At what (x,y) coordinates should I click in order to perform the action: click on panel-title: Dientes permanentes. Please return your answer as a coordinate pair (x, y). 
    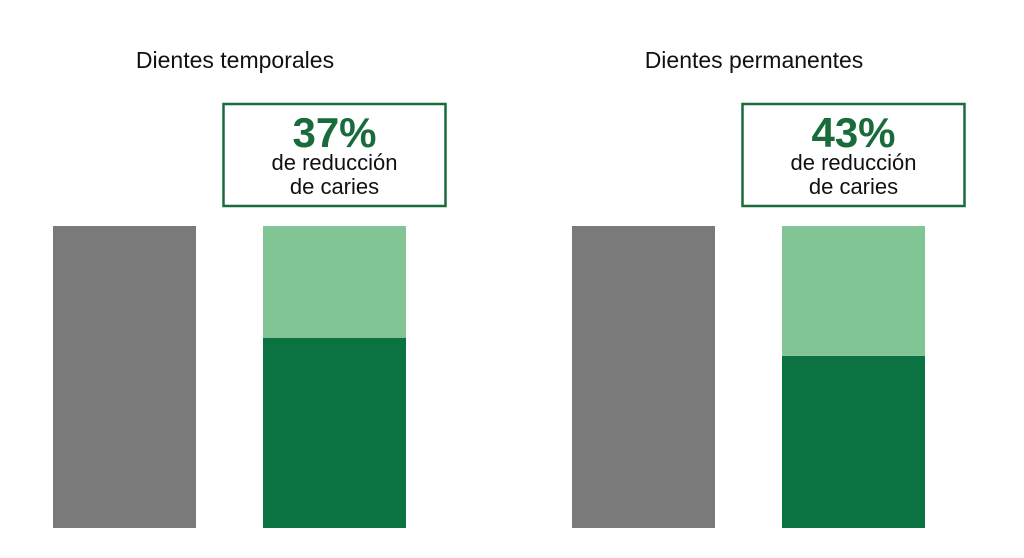
    Looking at the image, I should click on (754, 60).